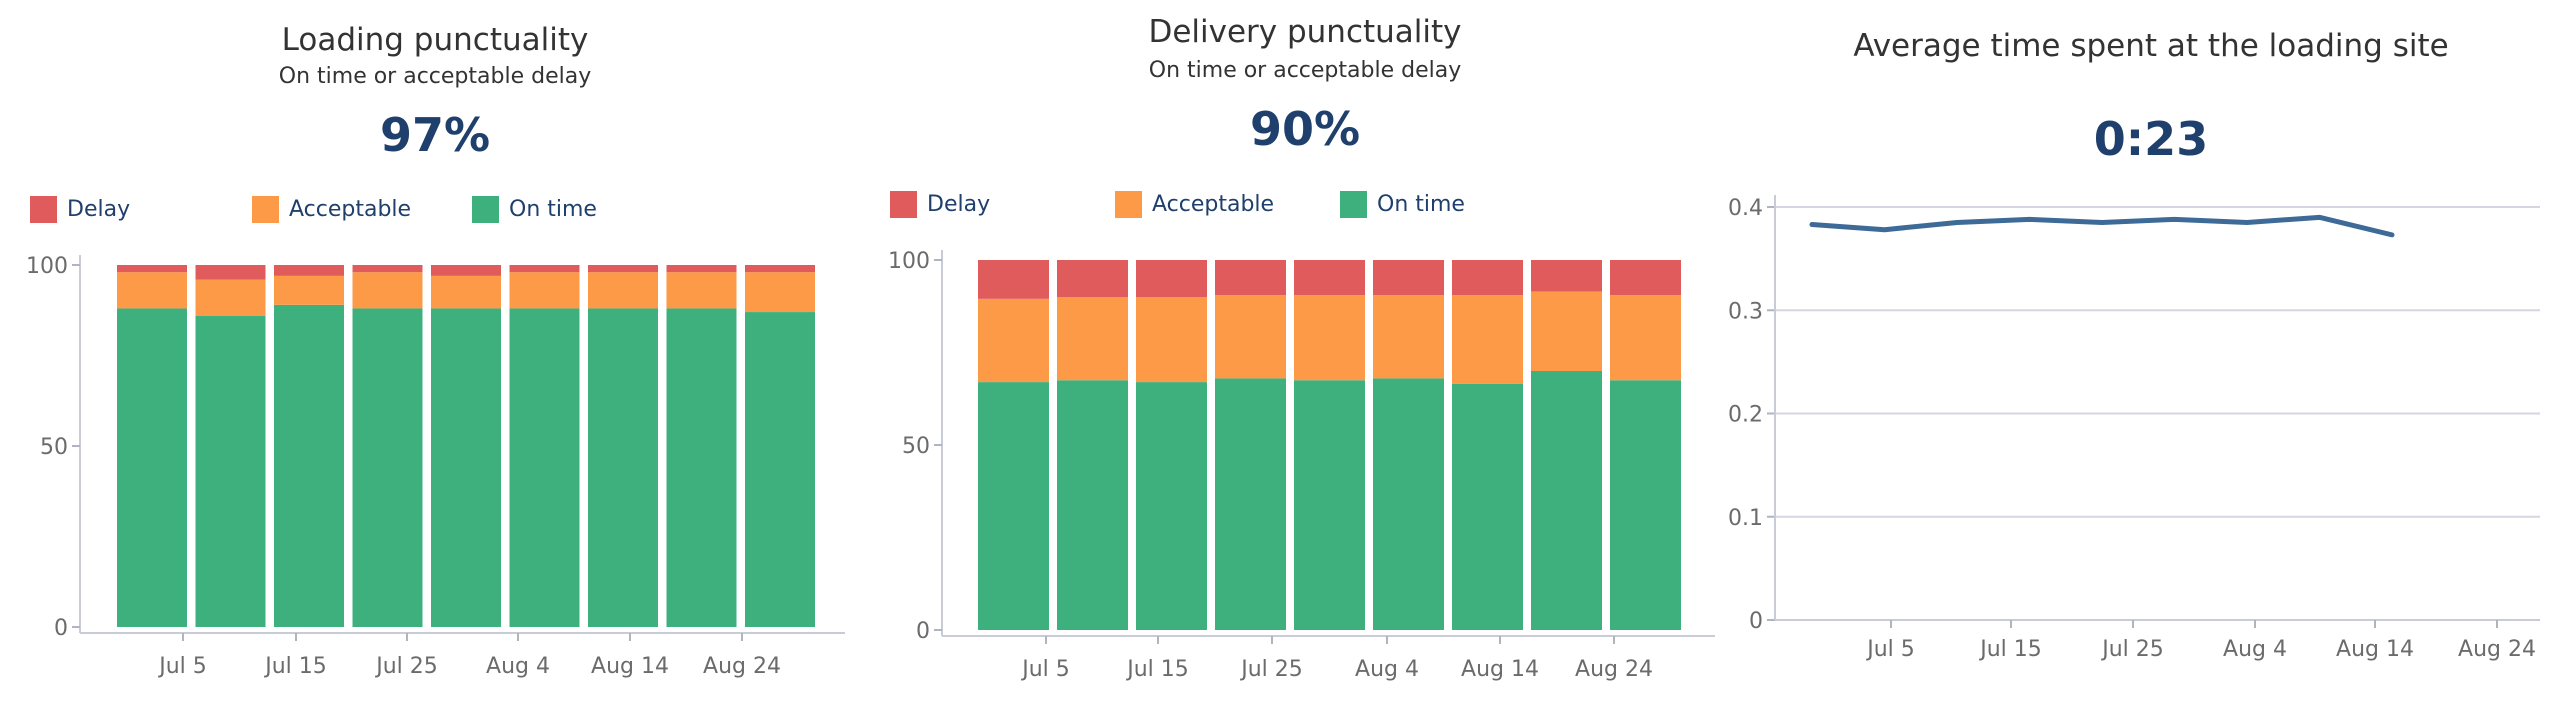 The image size is (2562, 716). Describe the element at coordinates (435, 135) in the screenshot. I see `loading-punctuality-kpi: 97%` at that location.